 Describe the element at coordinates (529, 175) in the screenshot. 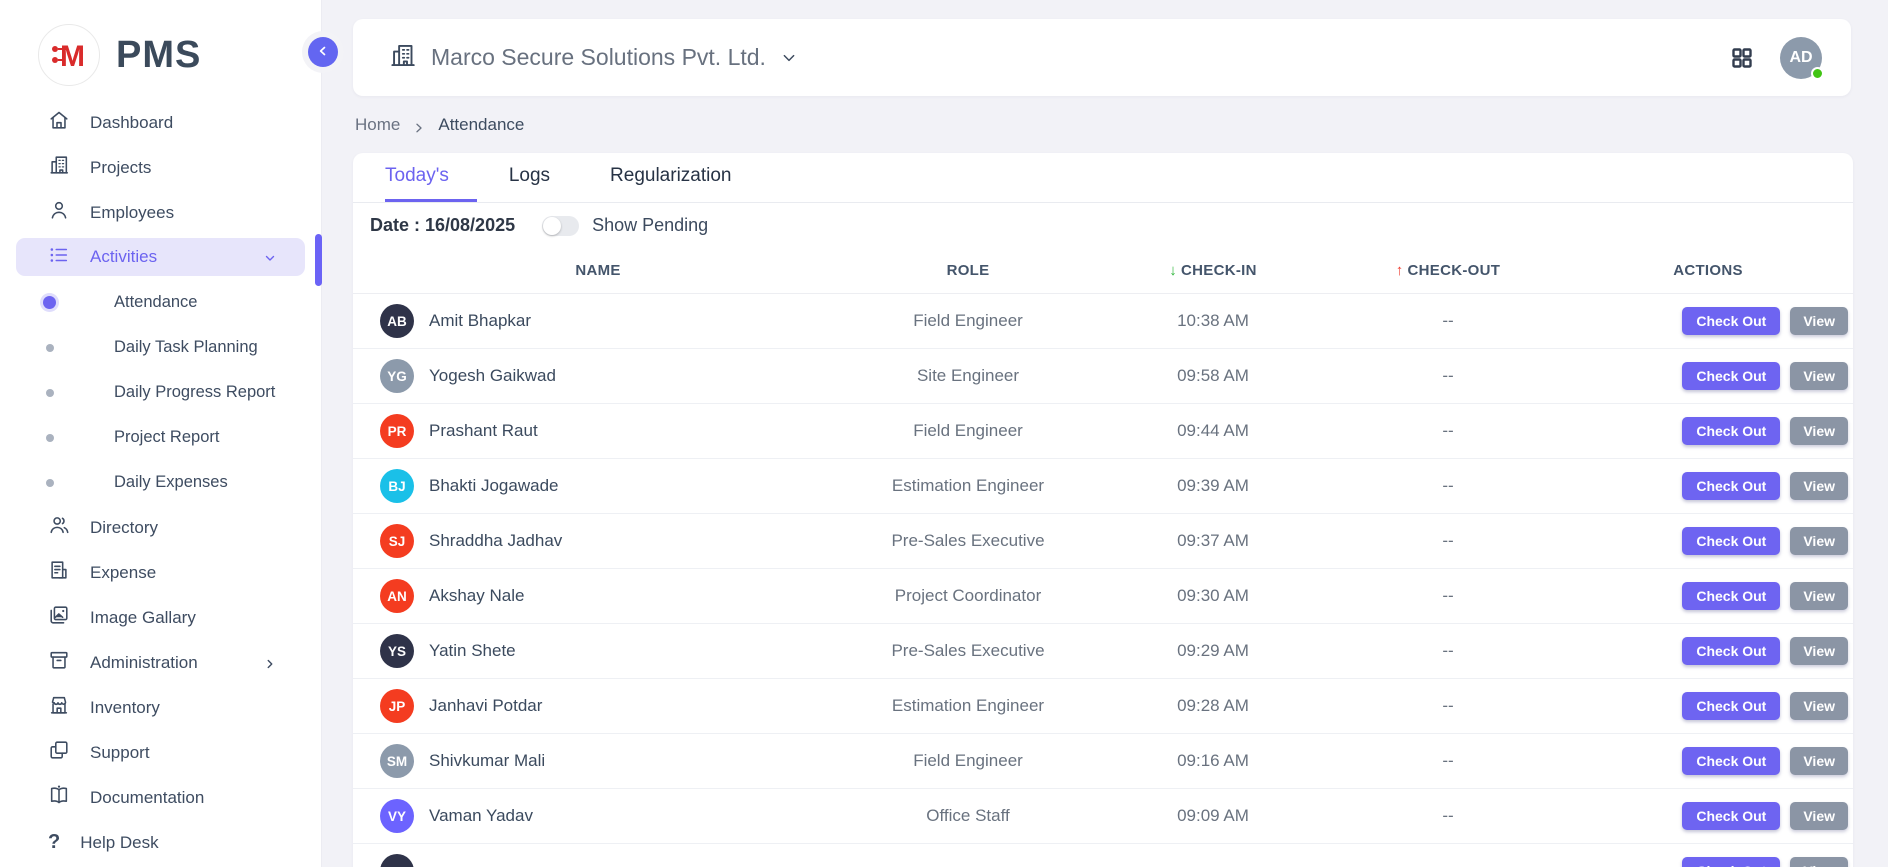

I see `tab-logs: Logs` at that location.